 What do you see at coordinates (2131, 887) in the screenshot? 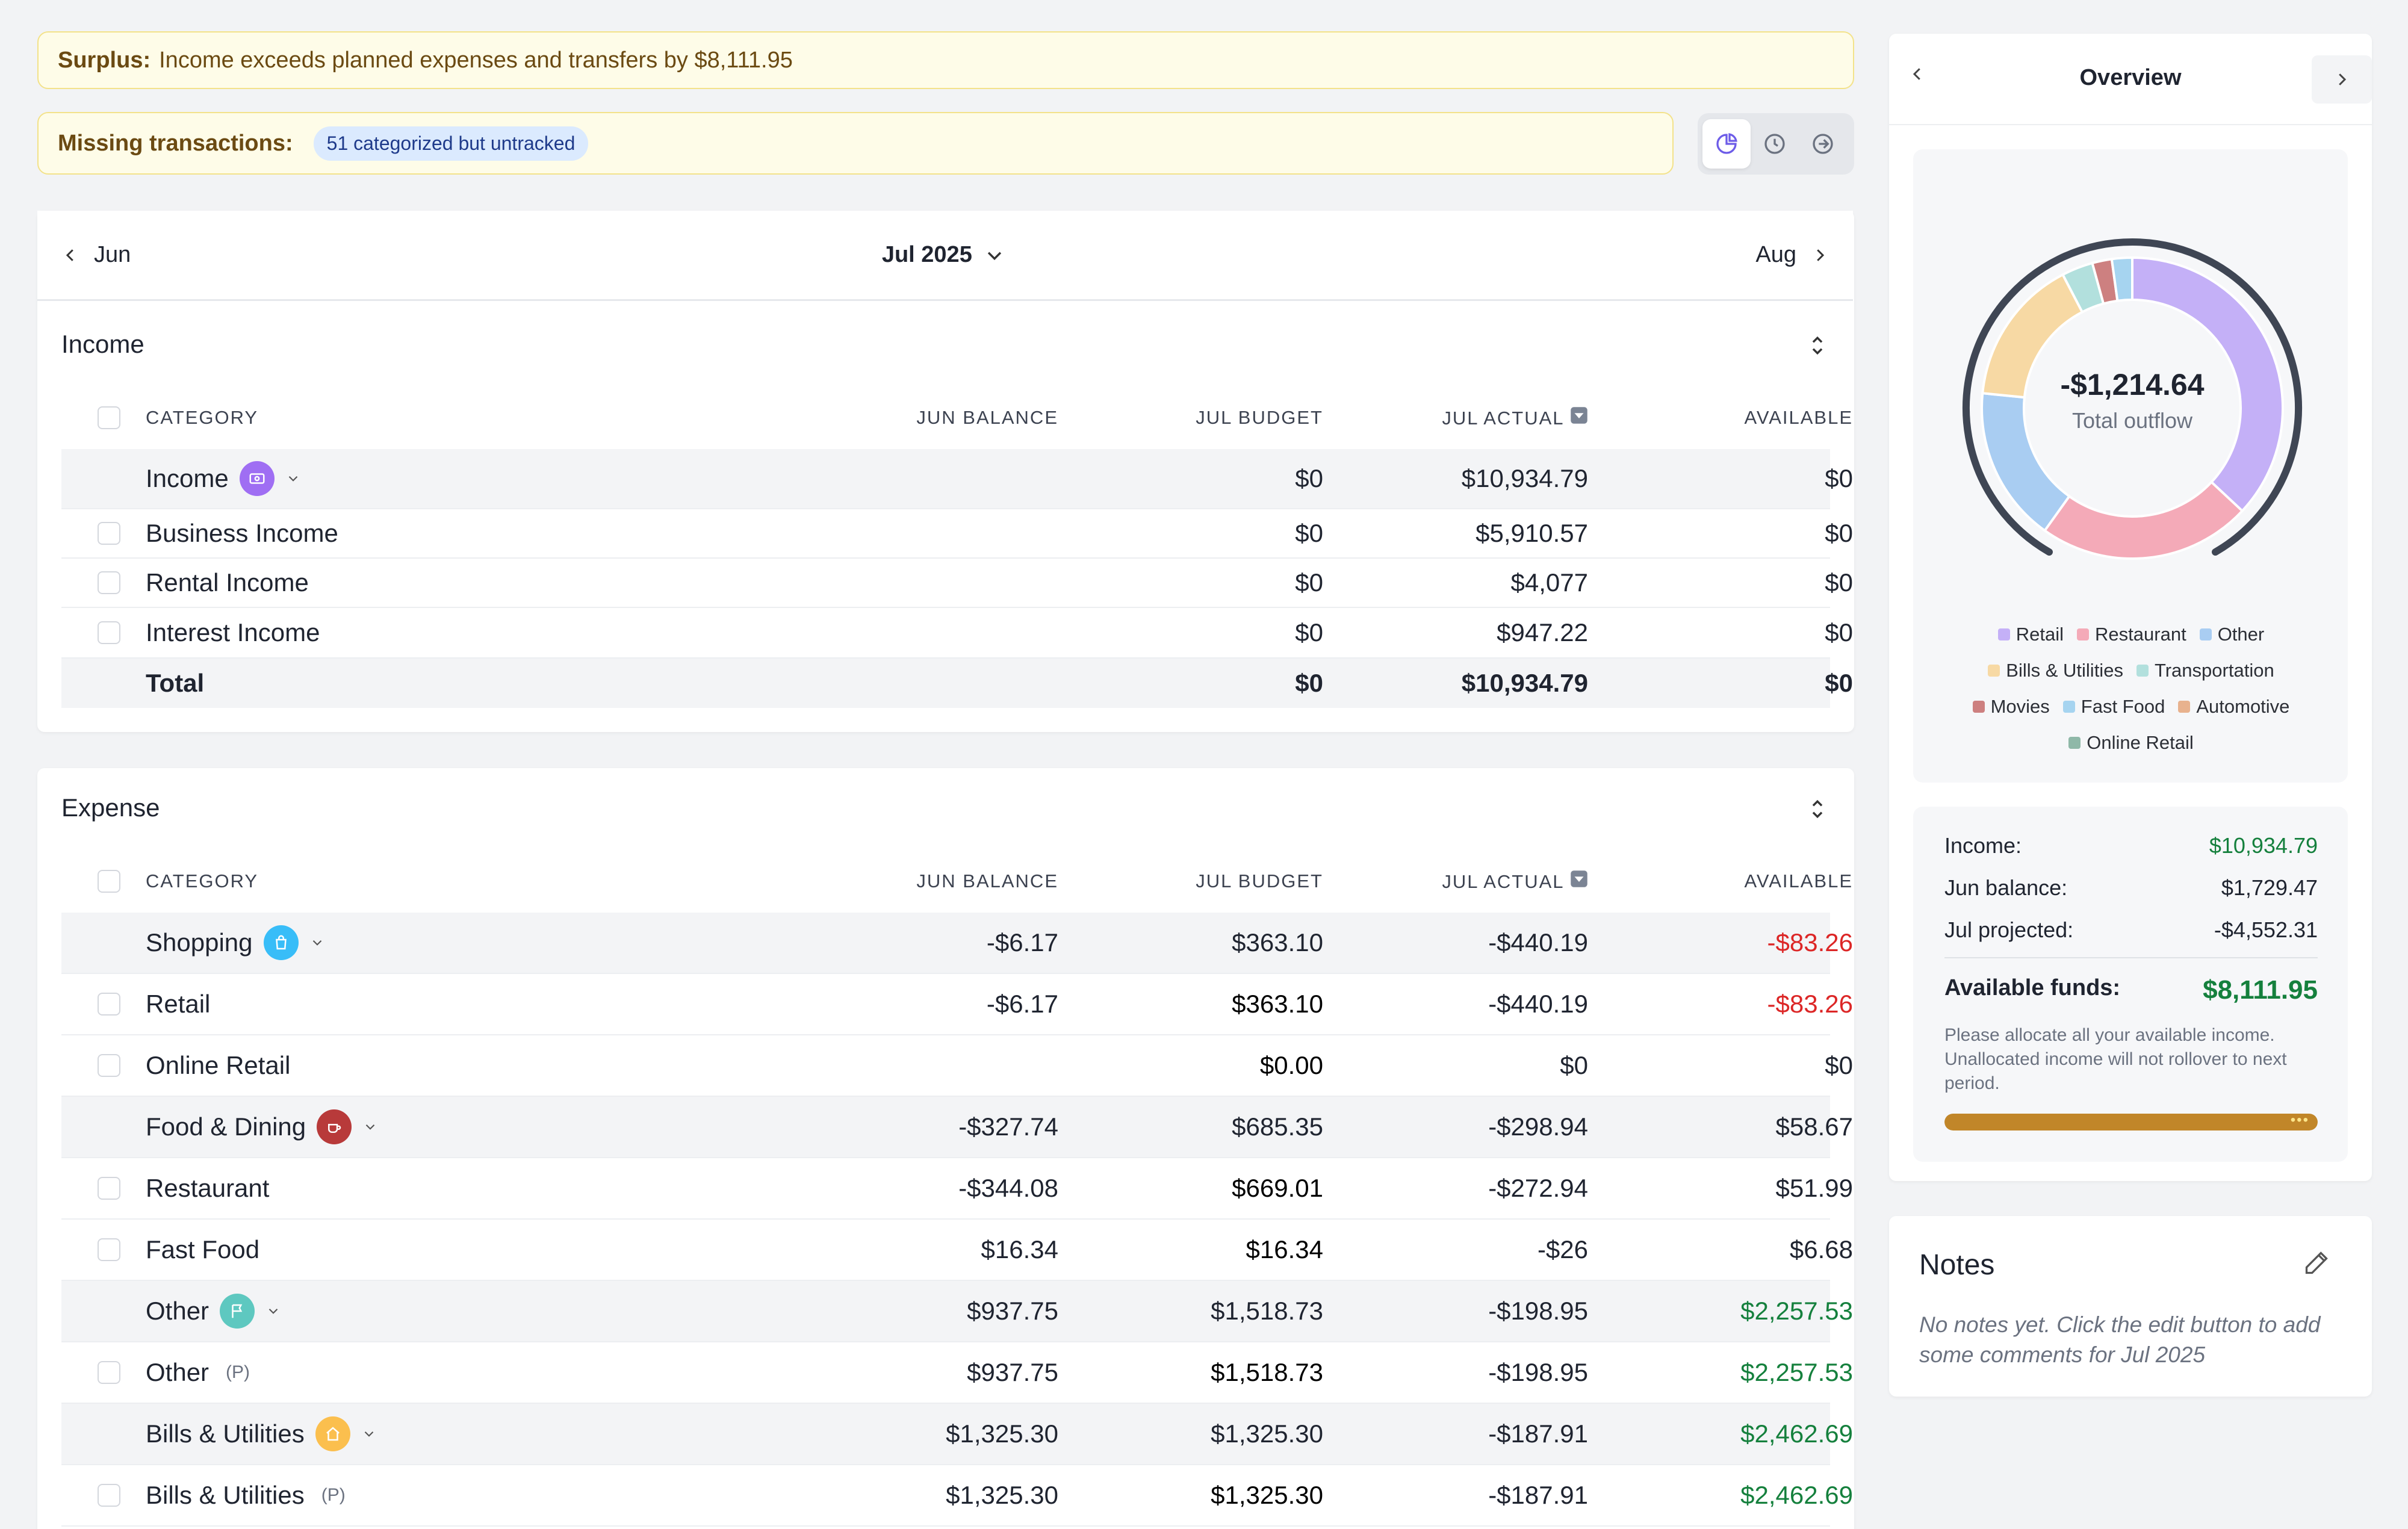
I see `jun-balance-stat: Jun balance: $1,729.47` at bounding box center [2131, 887].